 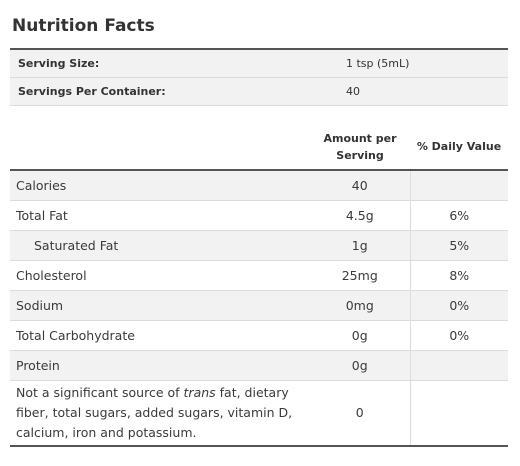 What do you see at coordinates (360, 413) in the screenshot?
I see `footnote-amount: 0` at bounding box center [360, 413].